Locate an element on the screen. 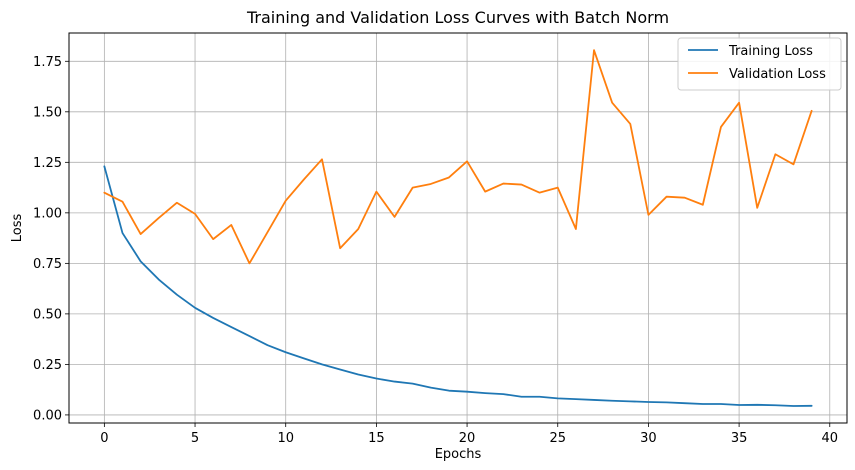 This screenshot has width=855, height=470. y-tick-label: 1.75 is located at coordinates (47, 62).